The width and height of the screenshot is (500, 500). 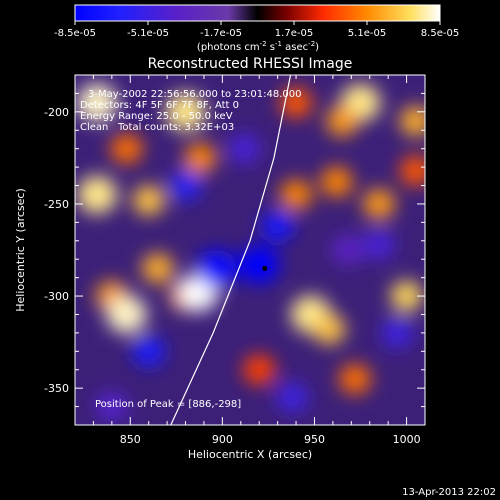 I want to click on colorbar-tick-label: 5.1e-05, so click(x=367, y=33).